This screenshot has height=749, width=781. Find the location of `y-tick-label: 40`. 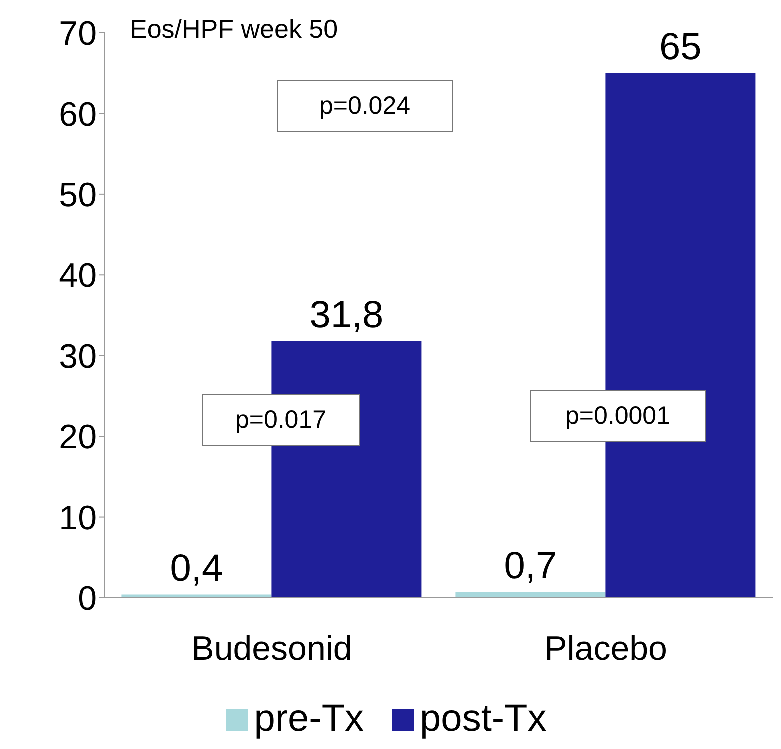

y-tick-label: 40 is located at coordinates (78, 276).